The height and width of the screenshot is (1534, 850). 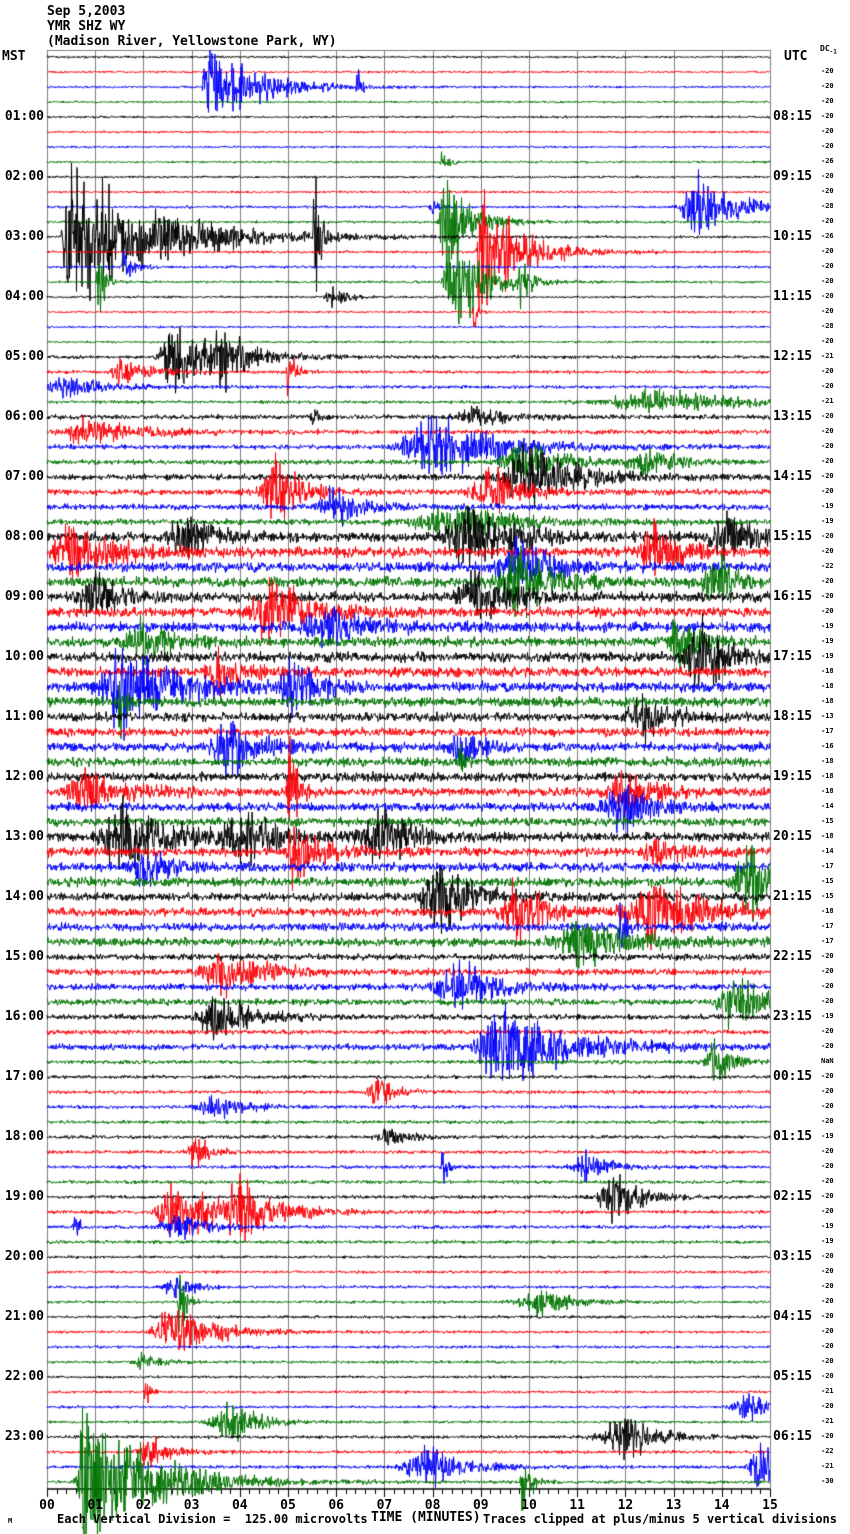 What do you see at coordinates (47, 1505) in the screenshot?
I see `x-tick-label: 00` at bounding box center [47, 1505].